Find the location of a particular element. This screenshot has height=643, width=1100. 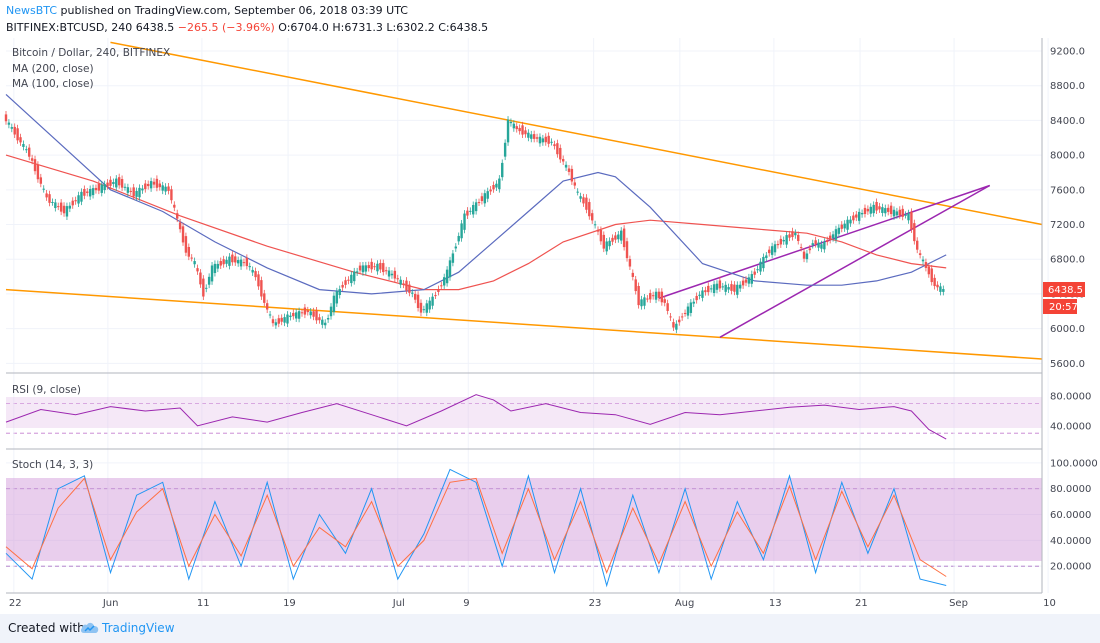

stoch-tick-label: 80.0000 is located at coordinates (1070, 489).